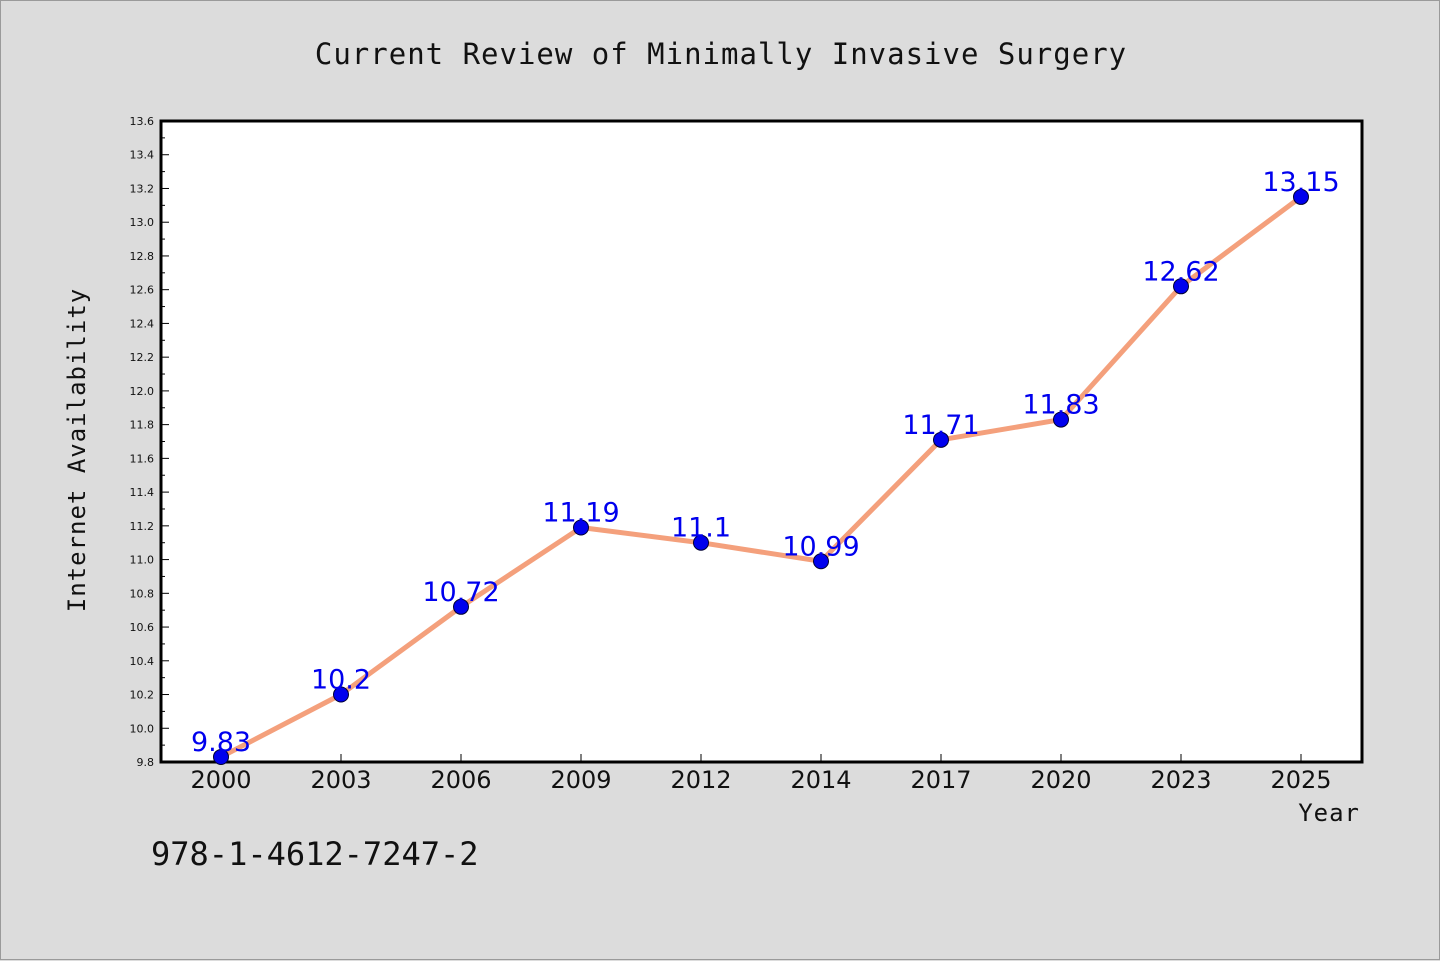  Describe the element at coordinates (1329, 813) in the screenshot. I see `x-axis-title: Year` at that location.